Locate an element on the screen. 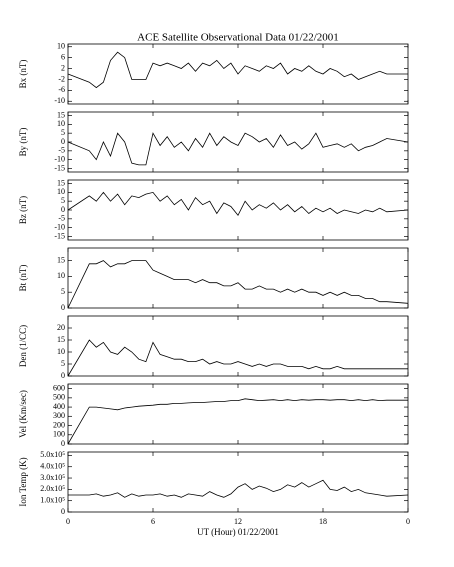 This screenshot has height=567, width=454. y-tick-label: 200 is located at coordinates (59, 424).